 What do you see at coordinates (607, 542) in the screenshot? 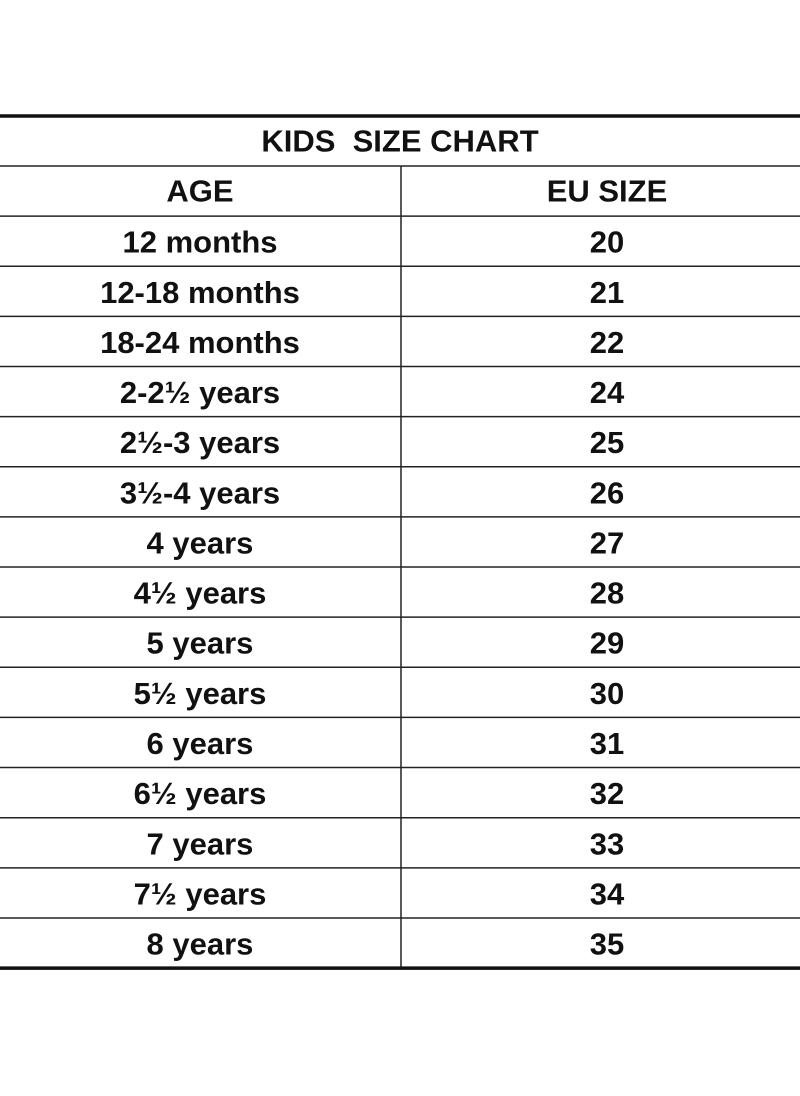
I see `size-cell: 27` at bounding box center [607, 542].